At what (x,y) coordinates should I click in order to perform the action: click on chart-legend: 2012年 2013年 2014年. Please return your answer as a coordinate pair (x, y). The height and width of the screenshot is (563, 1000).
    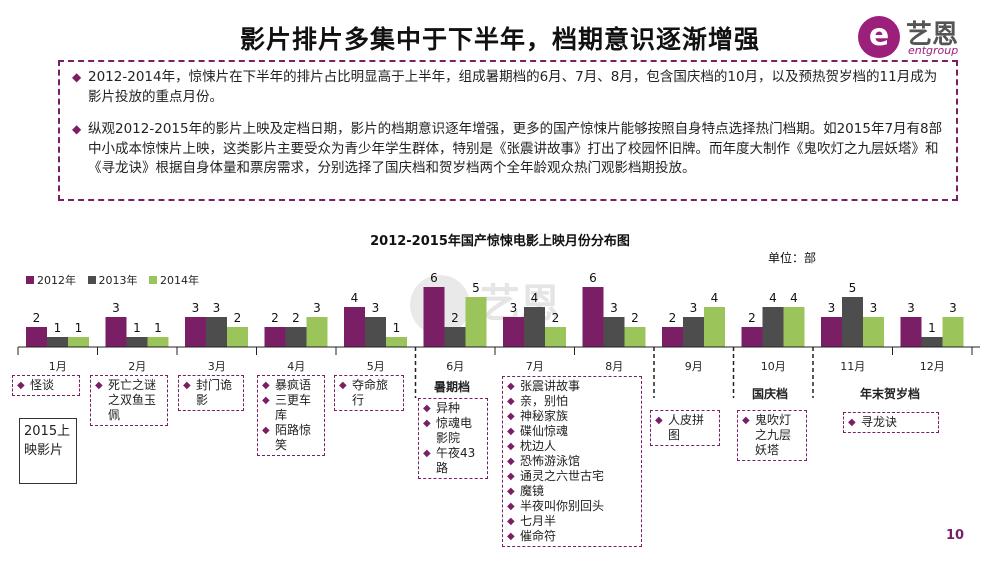
    Looking at the image, I should click on (116, 280).